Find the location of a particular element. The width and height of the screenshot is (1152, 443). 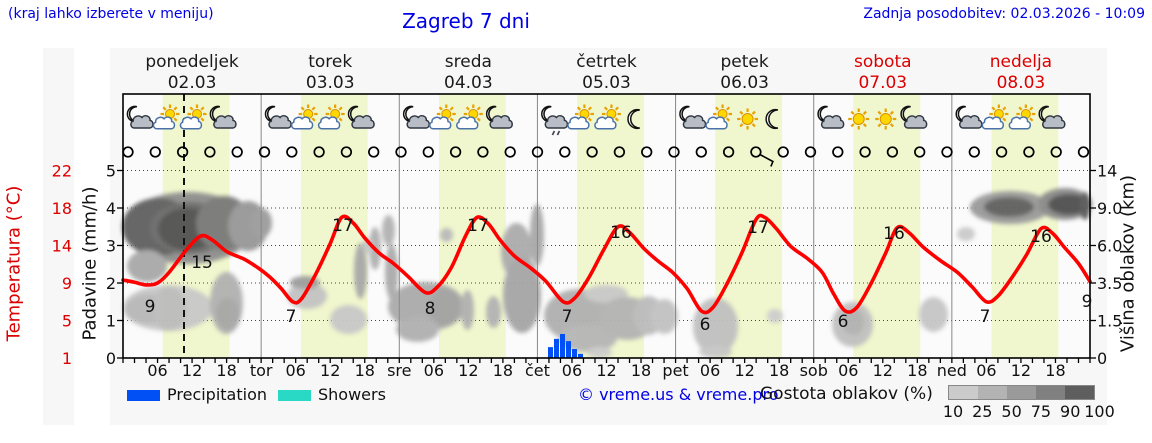

day-name: torek is located at coordinates (330, 62).